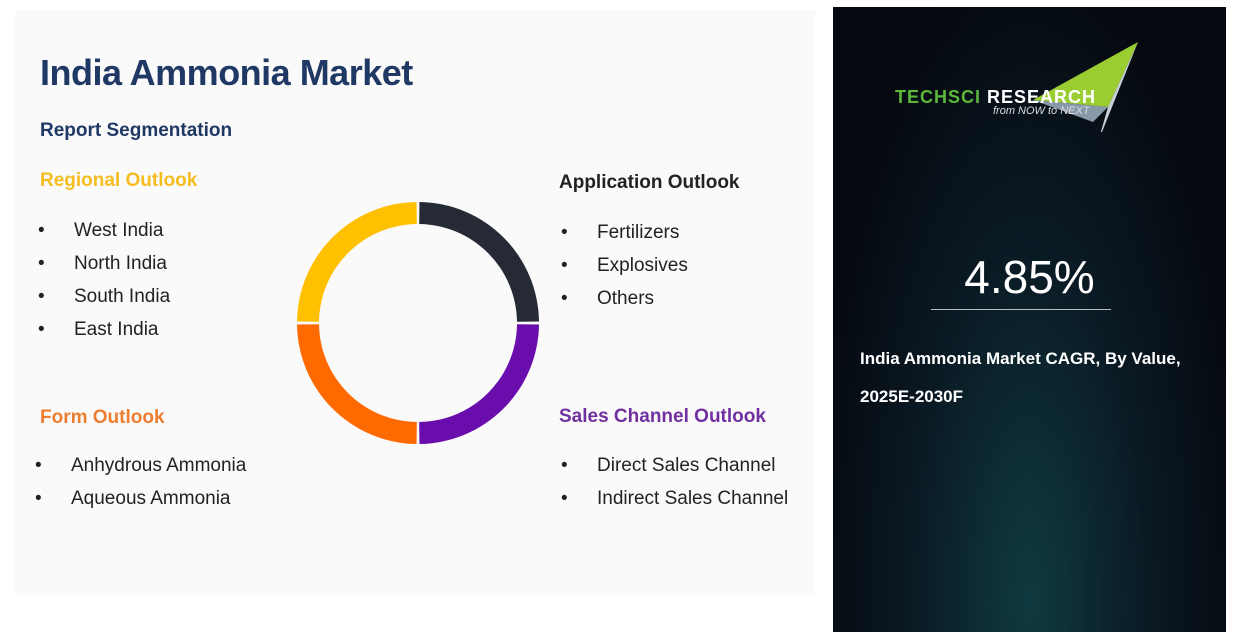 The image size is (1235, 632). I want to click on page-title: India Ammonia Market, so click(226, 72).